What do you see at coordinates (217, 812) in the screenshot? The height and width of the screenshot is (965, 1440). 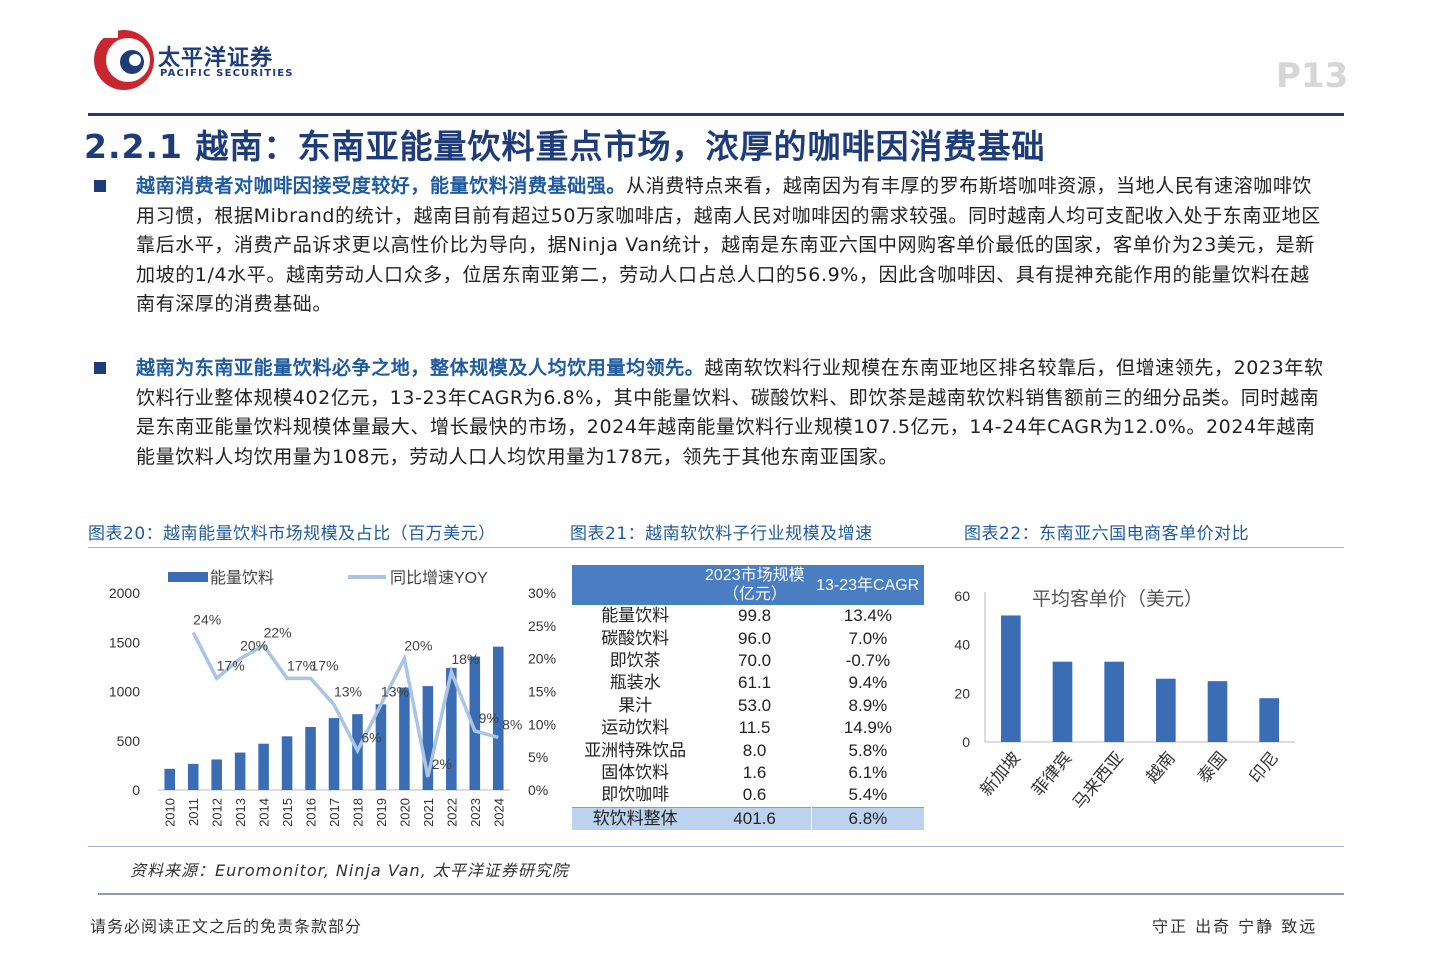 I see `x-axis-tick-label: 2012` at bounding box center [217, 812].